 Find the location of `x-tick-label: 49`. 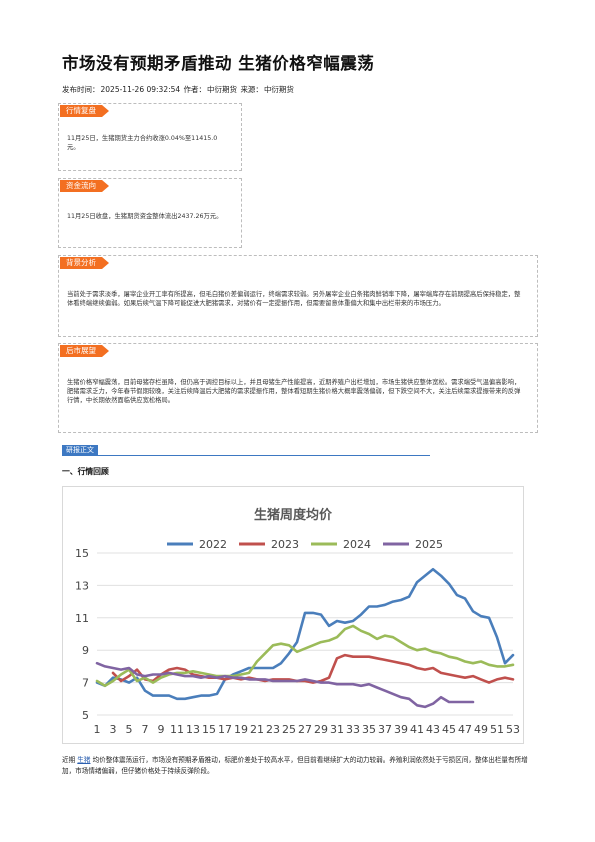

x-tick-label: 49 is located at coordinates (481, 729).